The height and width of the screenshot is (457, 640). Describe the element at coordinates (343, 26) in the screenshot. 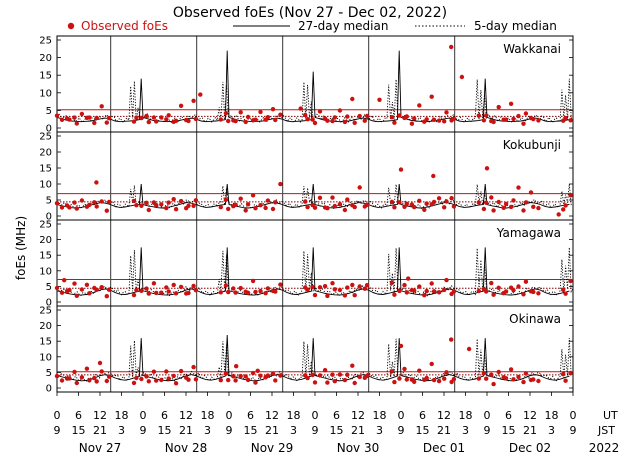

I see `legend-27day-label: 27-day median` at that location.